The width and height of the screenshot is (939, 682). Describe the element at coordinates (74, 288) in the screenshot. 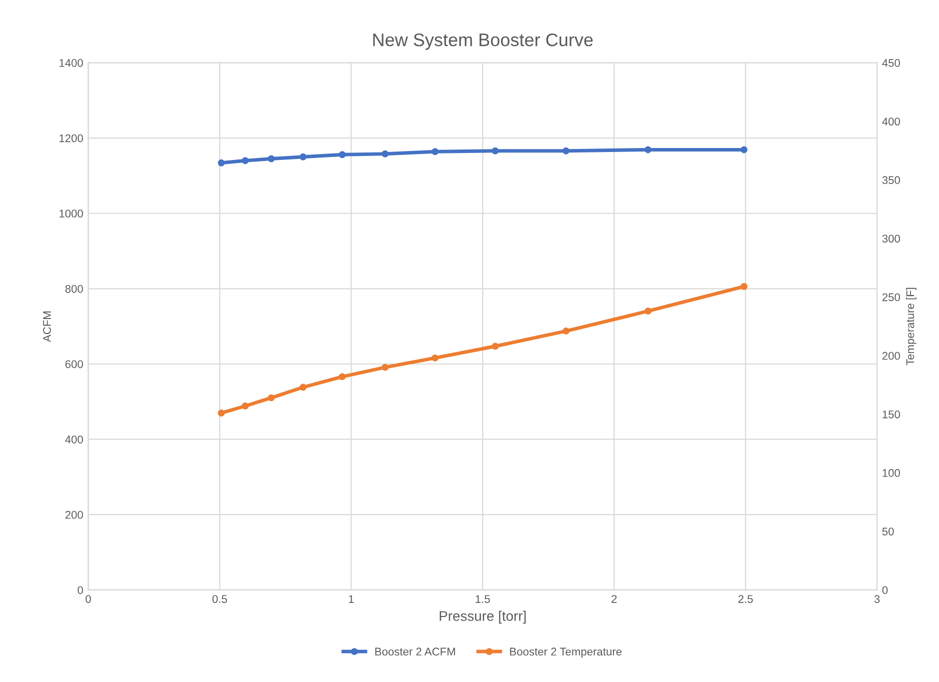

I see `y-tick-label: 800` at that location.